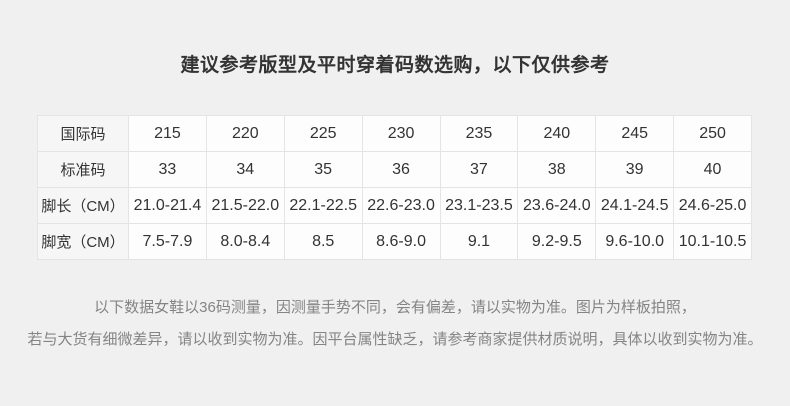  I want to click on size-cell: 245, so click(635, 133).